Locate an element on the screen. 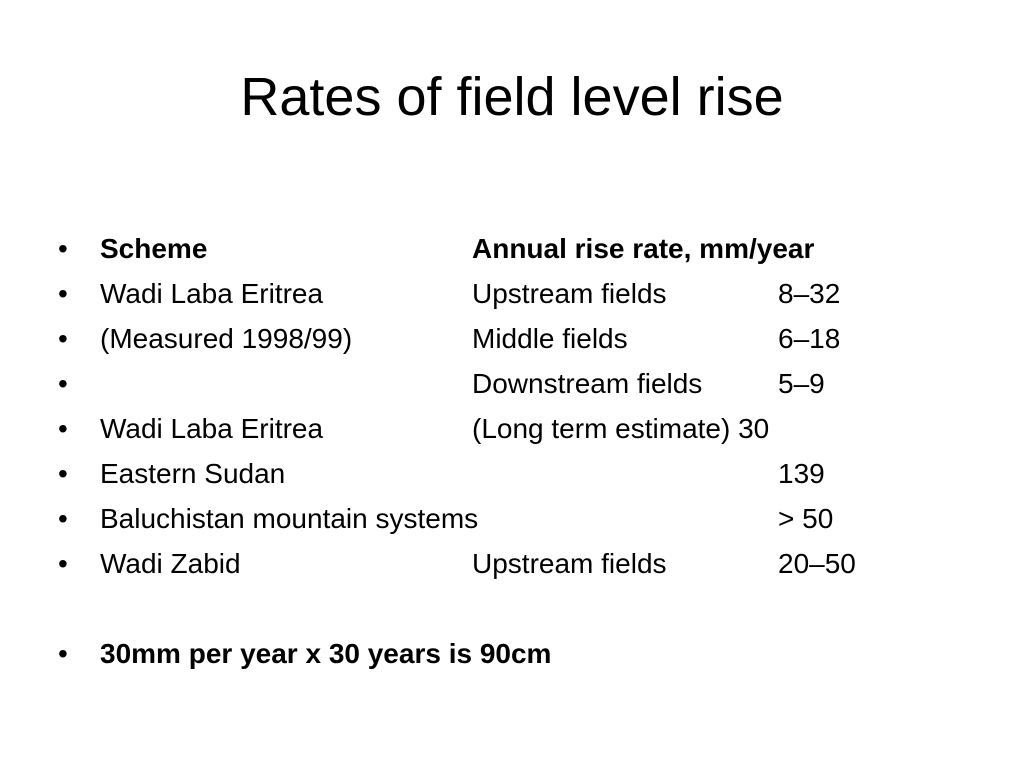  list-item: • (Measured 1998/99) Middle fields 6–18 is located at coordinates (528, 338).